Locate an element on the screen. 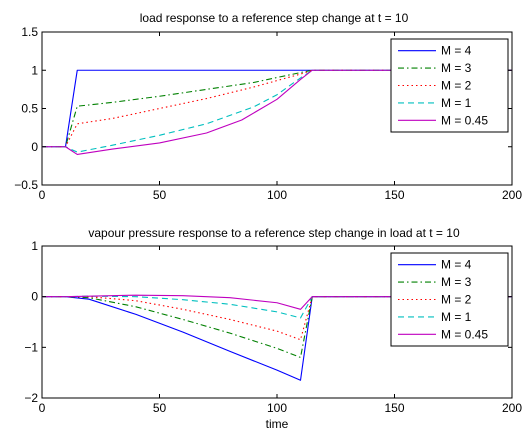 This screenshot has height=434, width=531. y-tick-label: 1.5 is located at coordinates (29, 32).